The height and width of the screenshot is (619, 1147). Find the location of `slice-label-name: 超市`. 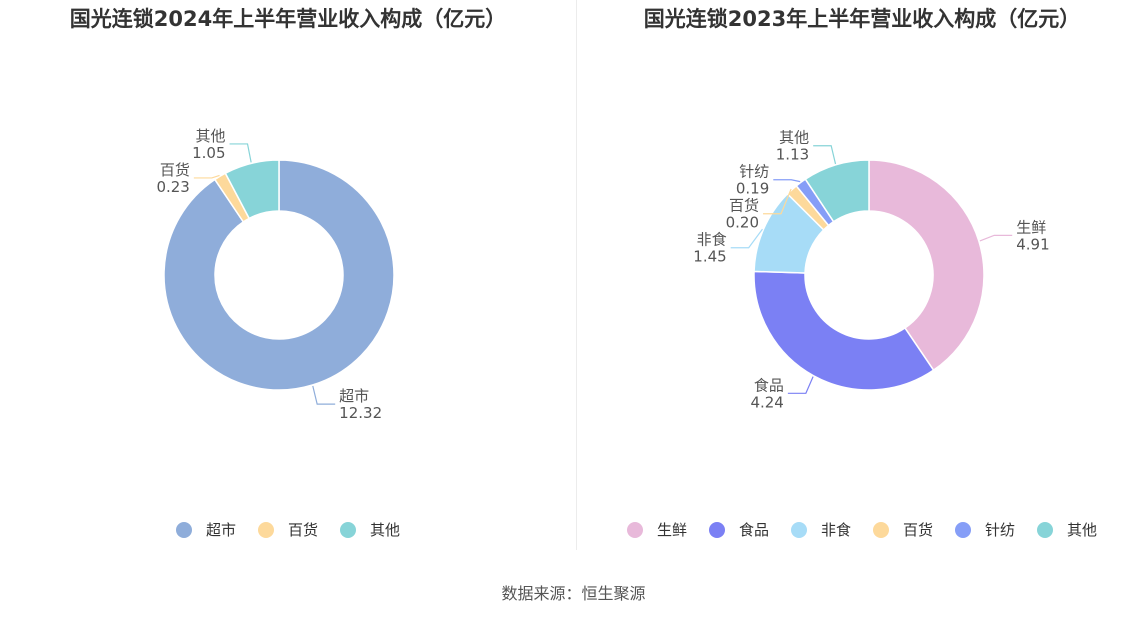

slice-label-name: 超市 is located at coordinates (354, 396).